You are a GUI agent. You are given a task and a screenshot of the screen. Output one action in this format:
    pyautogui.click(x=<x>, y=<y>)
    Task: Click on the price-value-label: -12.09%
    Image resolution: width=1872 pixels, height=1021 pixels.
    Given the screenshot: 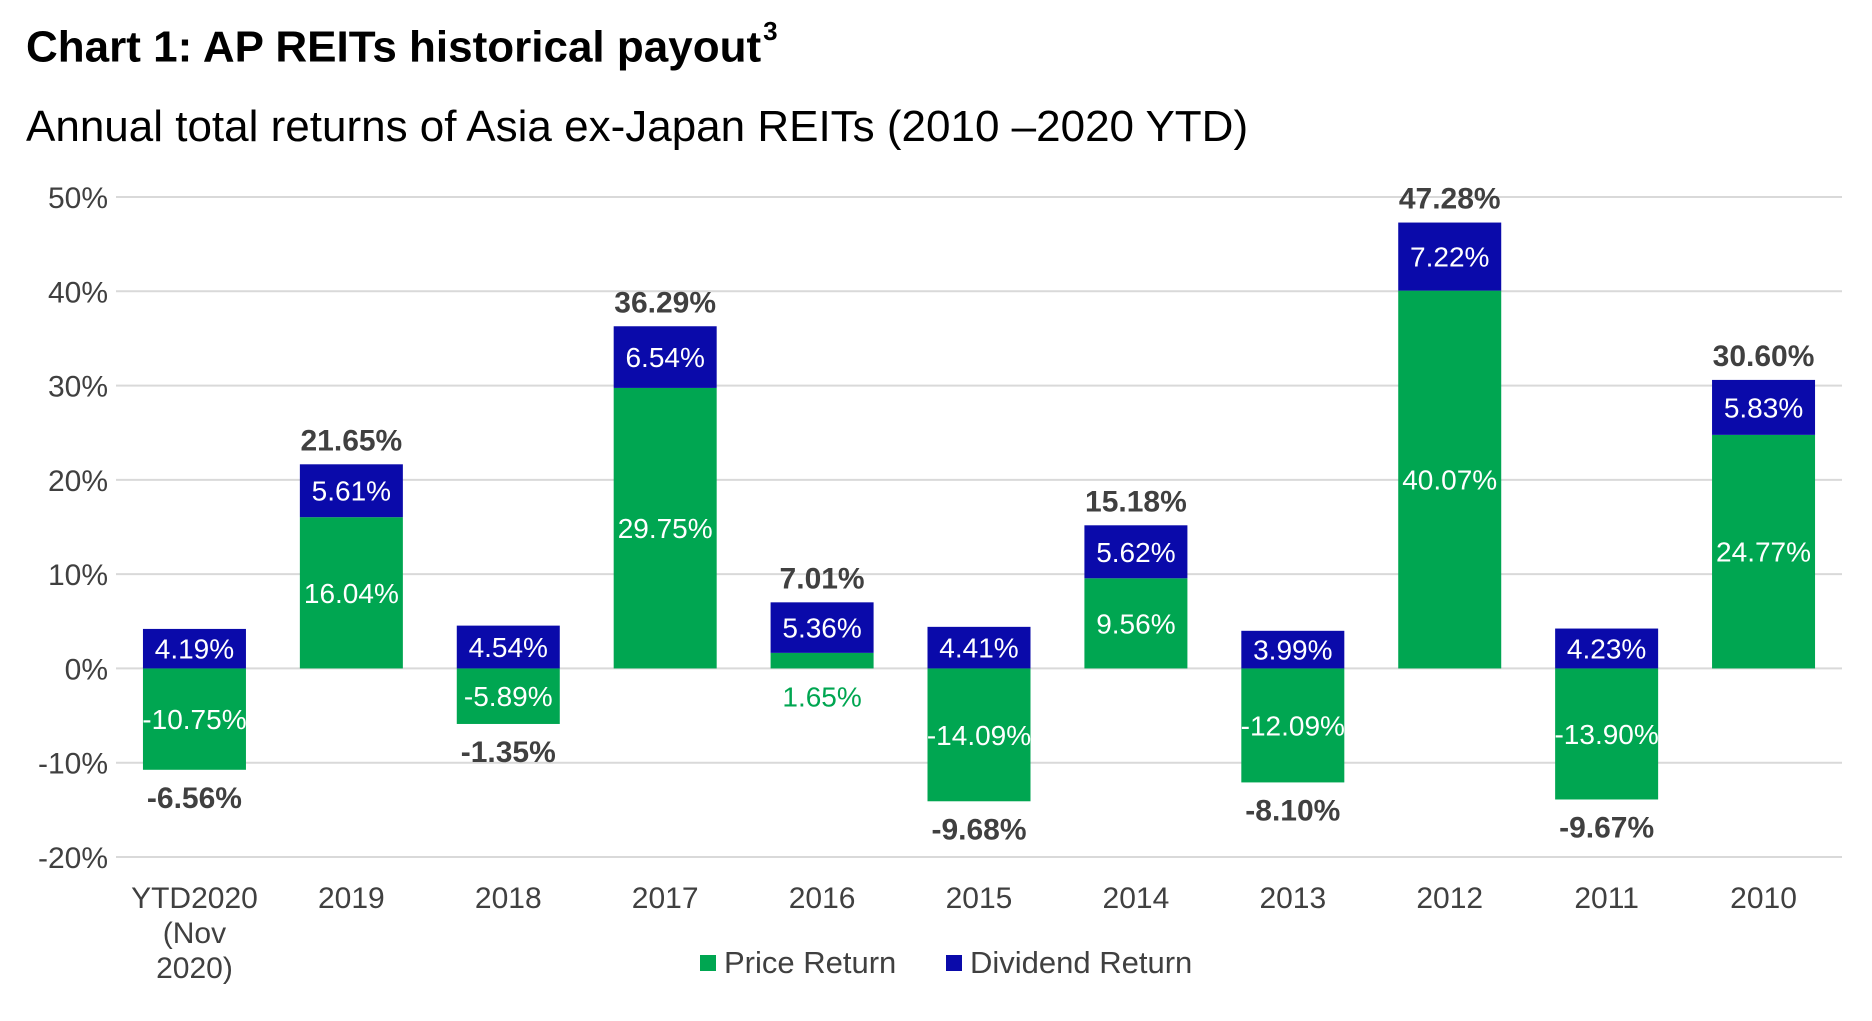 What is the action you would take?
    pyautogui.click(x=1293, y=725)
    